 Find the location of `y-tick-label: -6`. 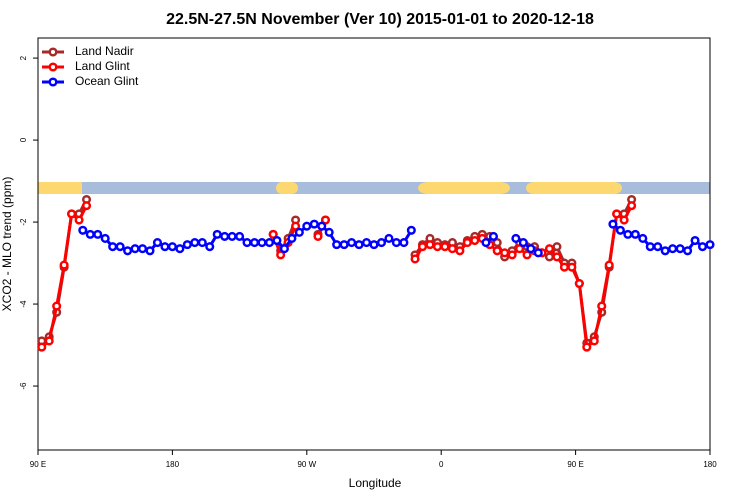

y-tick-label: -6 is located at coordinates (23, 386).